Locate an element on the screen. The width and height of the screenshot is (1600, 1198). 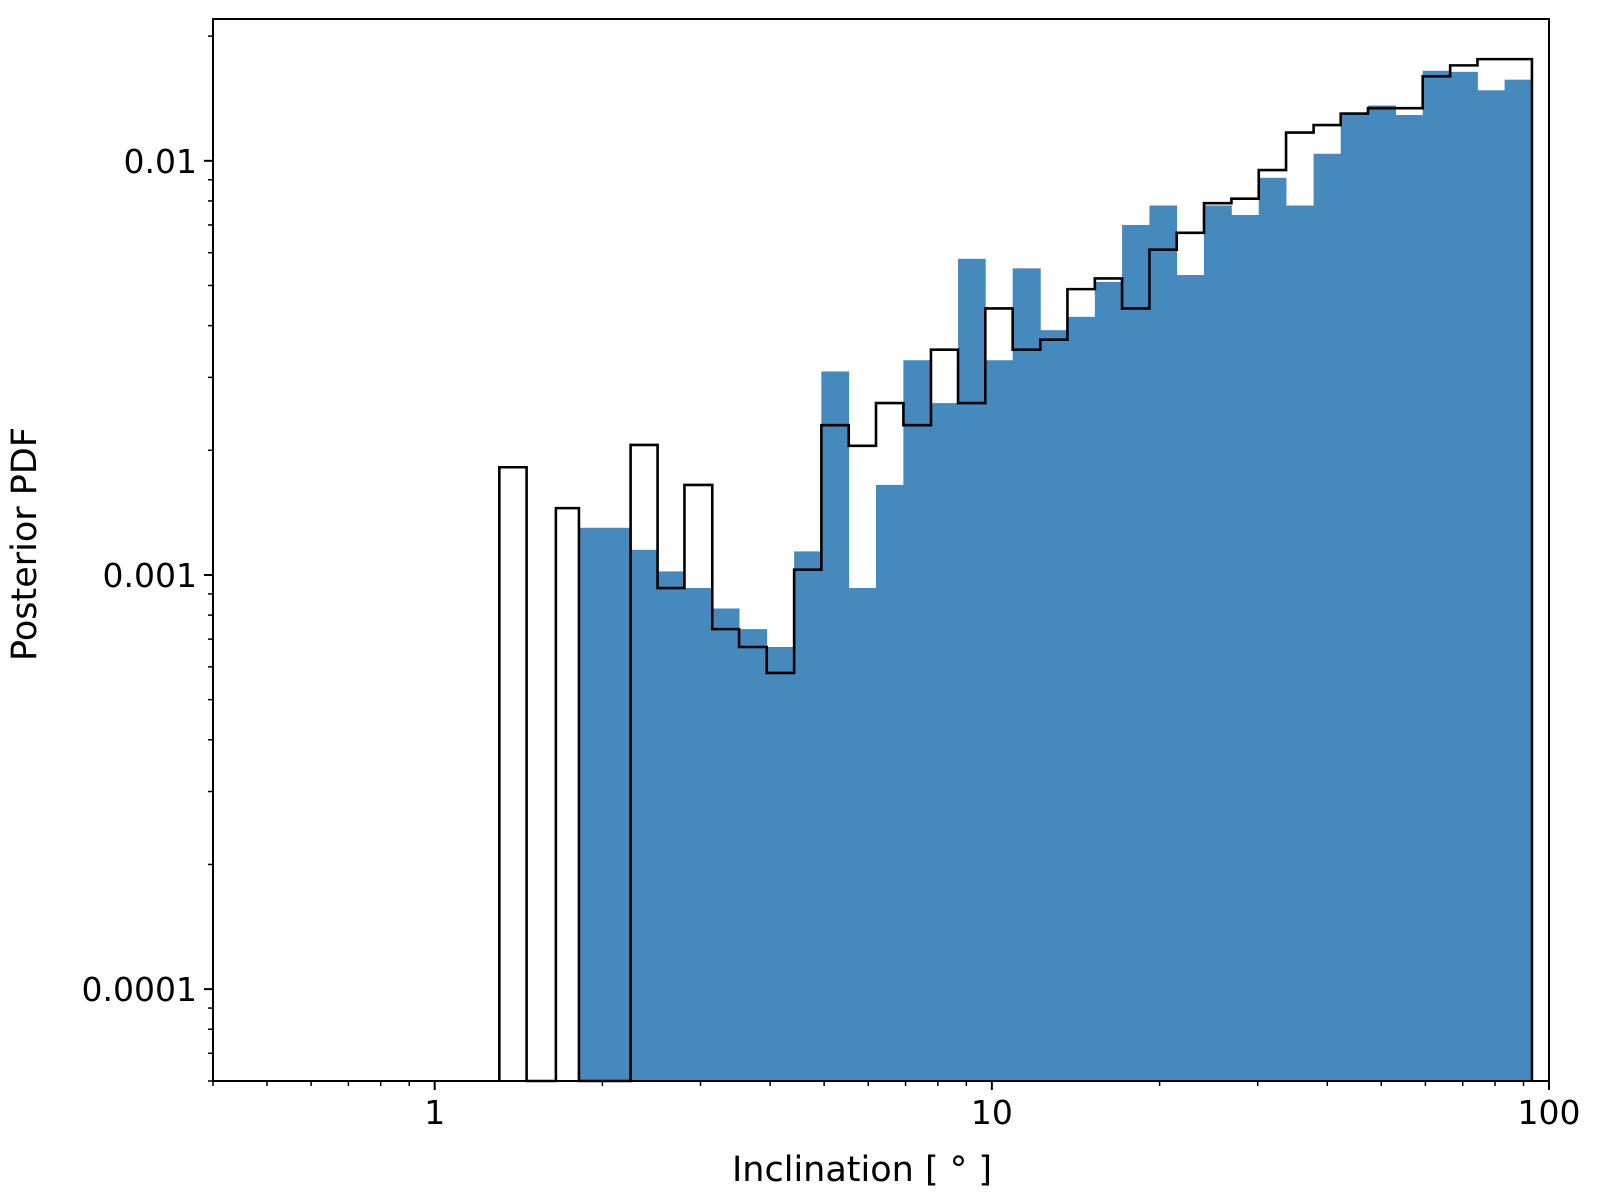
y-axis-label: Posterior PDF is located at coordinates (25, 544).